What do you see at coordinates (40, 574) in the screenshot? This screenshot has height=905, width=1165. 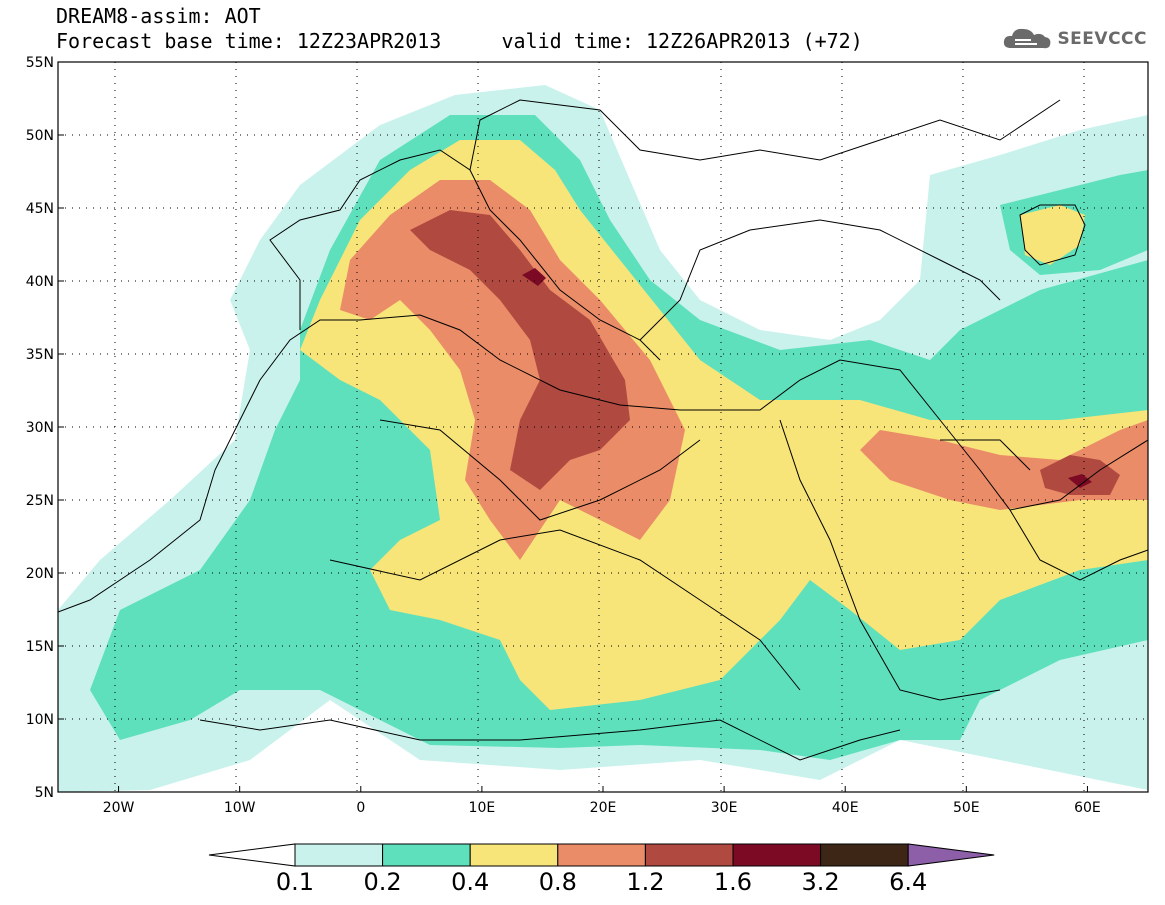 I see `lat-tick-label: 20N` at bounding box center [40, 574].